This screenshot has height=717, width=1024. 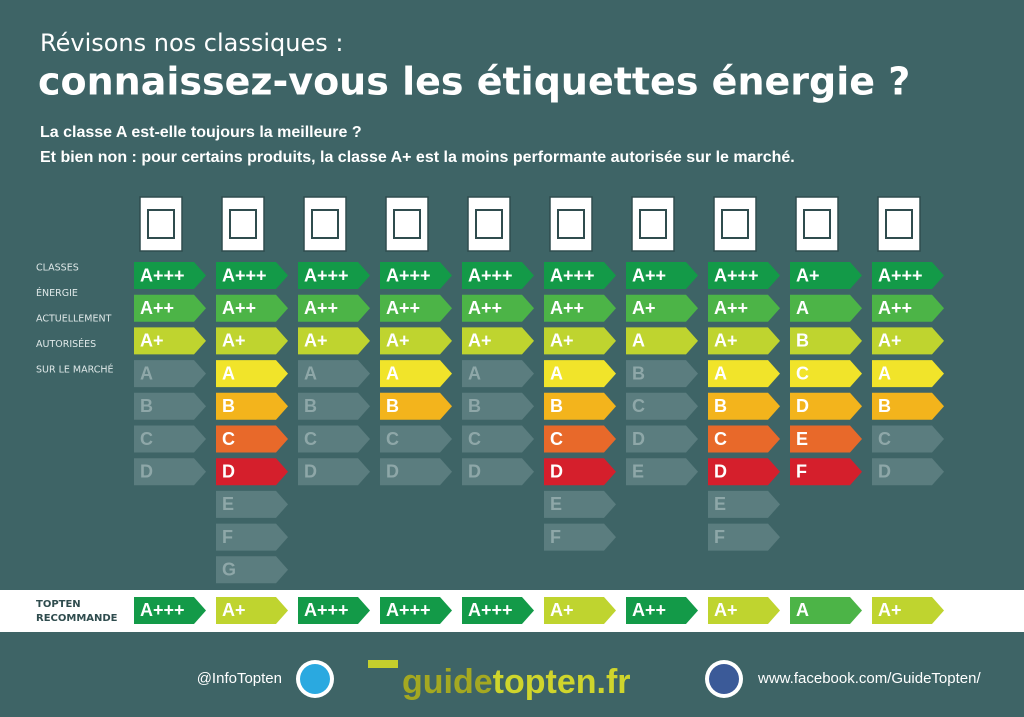 I want to click on class-label: A+++, so click(x=900, y=275).